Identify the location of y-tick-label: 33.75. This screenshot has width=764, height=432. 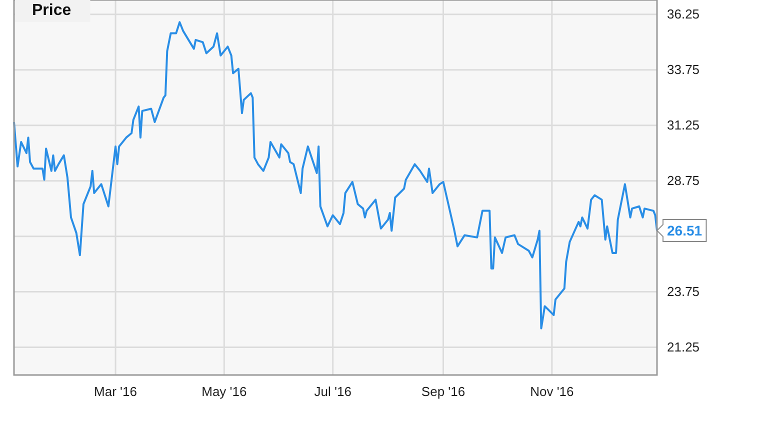
(683, 70).